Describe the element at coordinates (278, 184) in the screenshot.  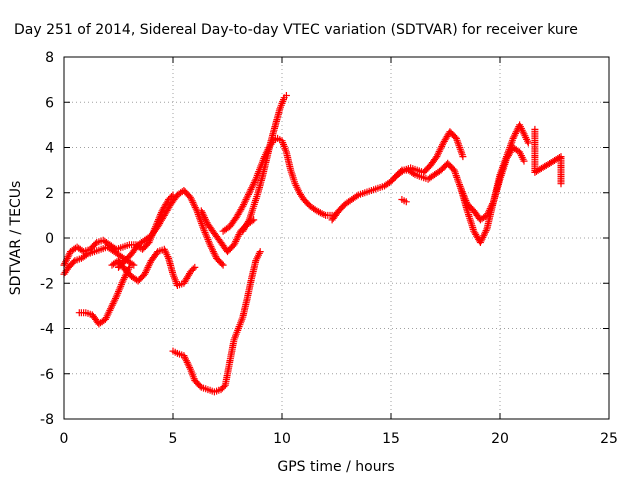
I see `series-arc-f` at that location.